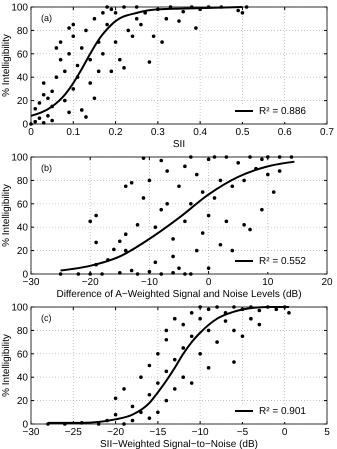 The width and height of the screenshot is (337, 449). What do you see at coordinates (268, 282) in the screenshot?
I see `x-tick-label: 10` at bounding box center [268, 282].